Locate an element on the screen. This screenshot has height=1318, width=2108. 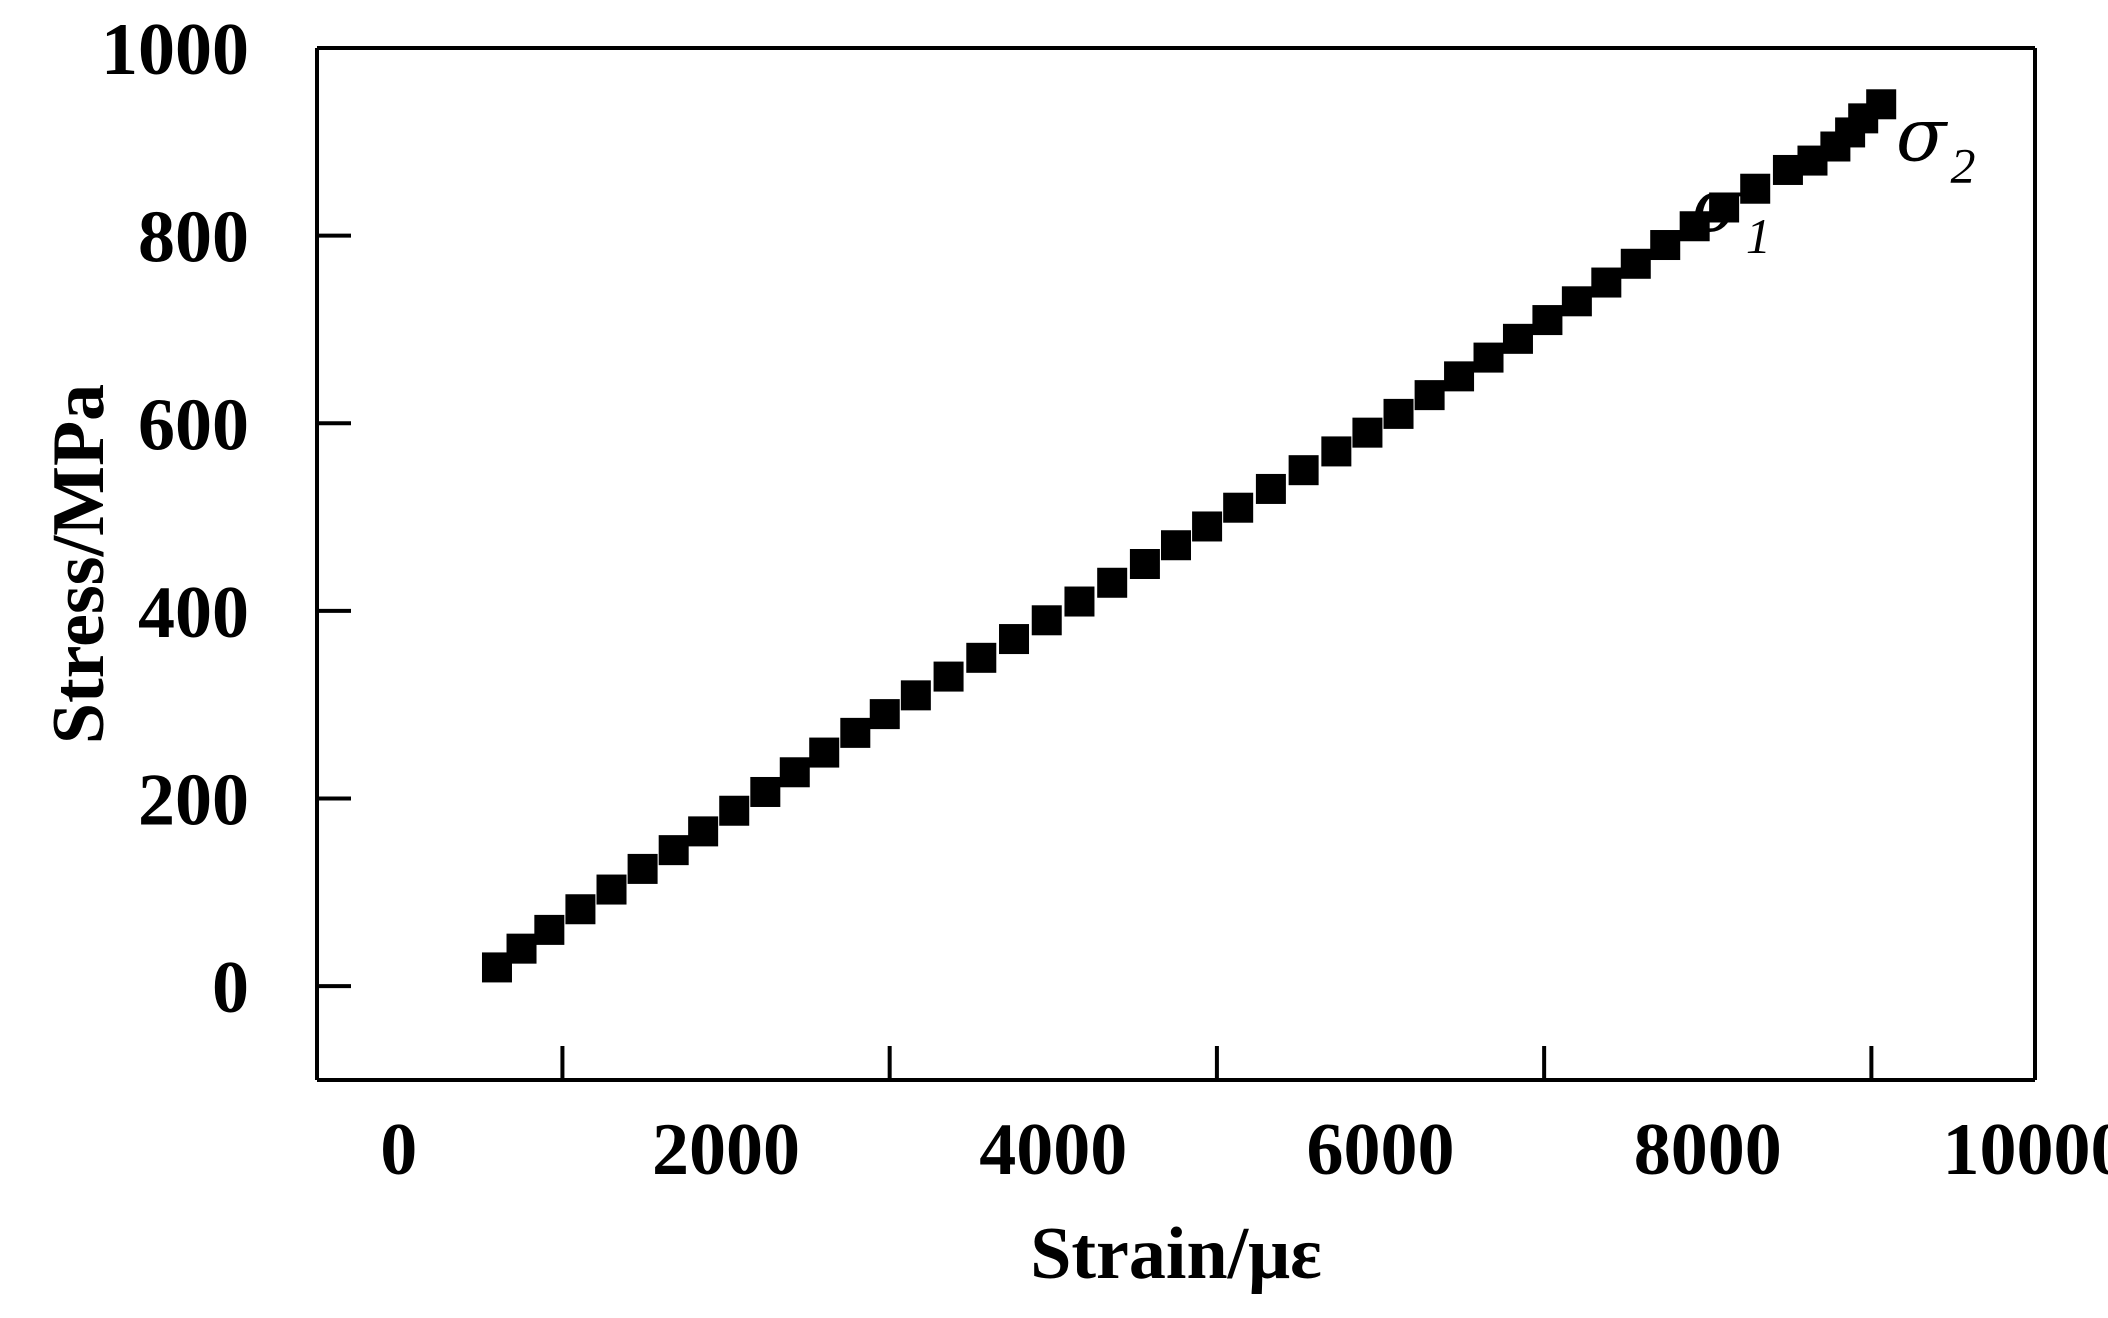
x-tick-label: 0 is located at coordinates (398, 1150).